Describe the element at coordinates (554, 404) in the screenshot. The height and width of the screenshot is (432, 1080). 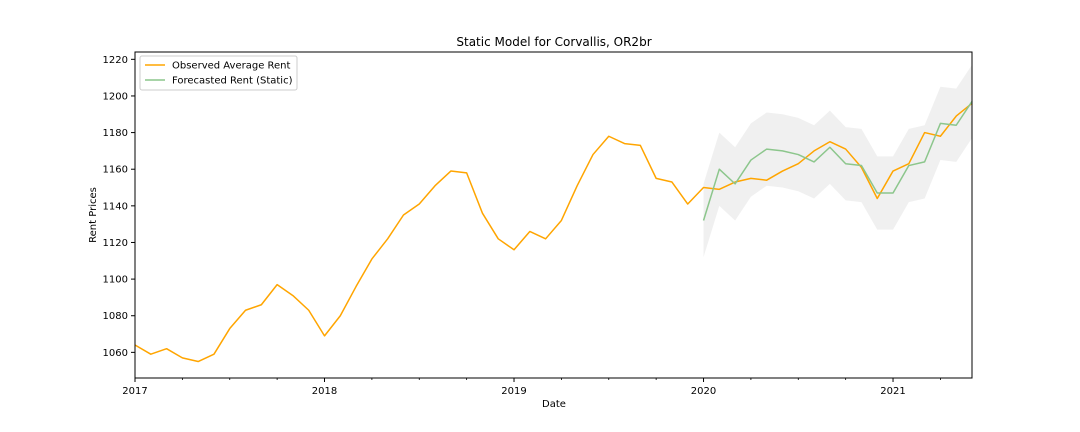
I see `x-axis-label: Date` at that location.